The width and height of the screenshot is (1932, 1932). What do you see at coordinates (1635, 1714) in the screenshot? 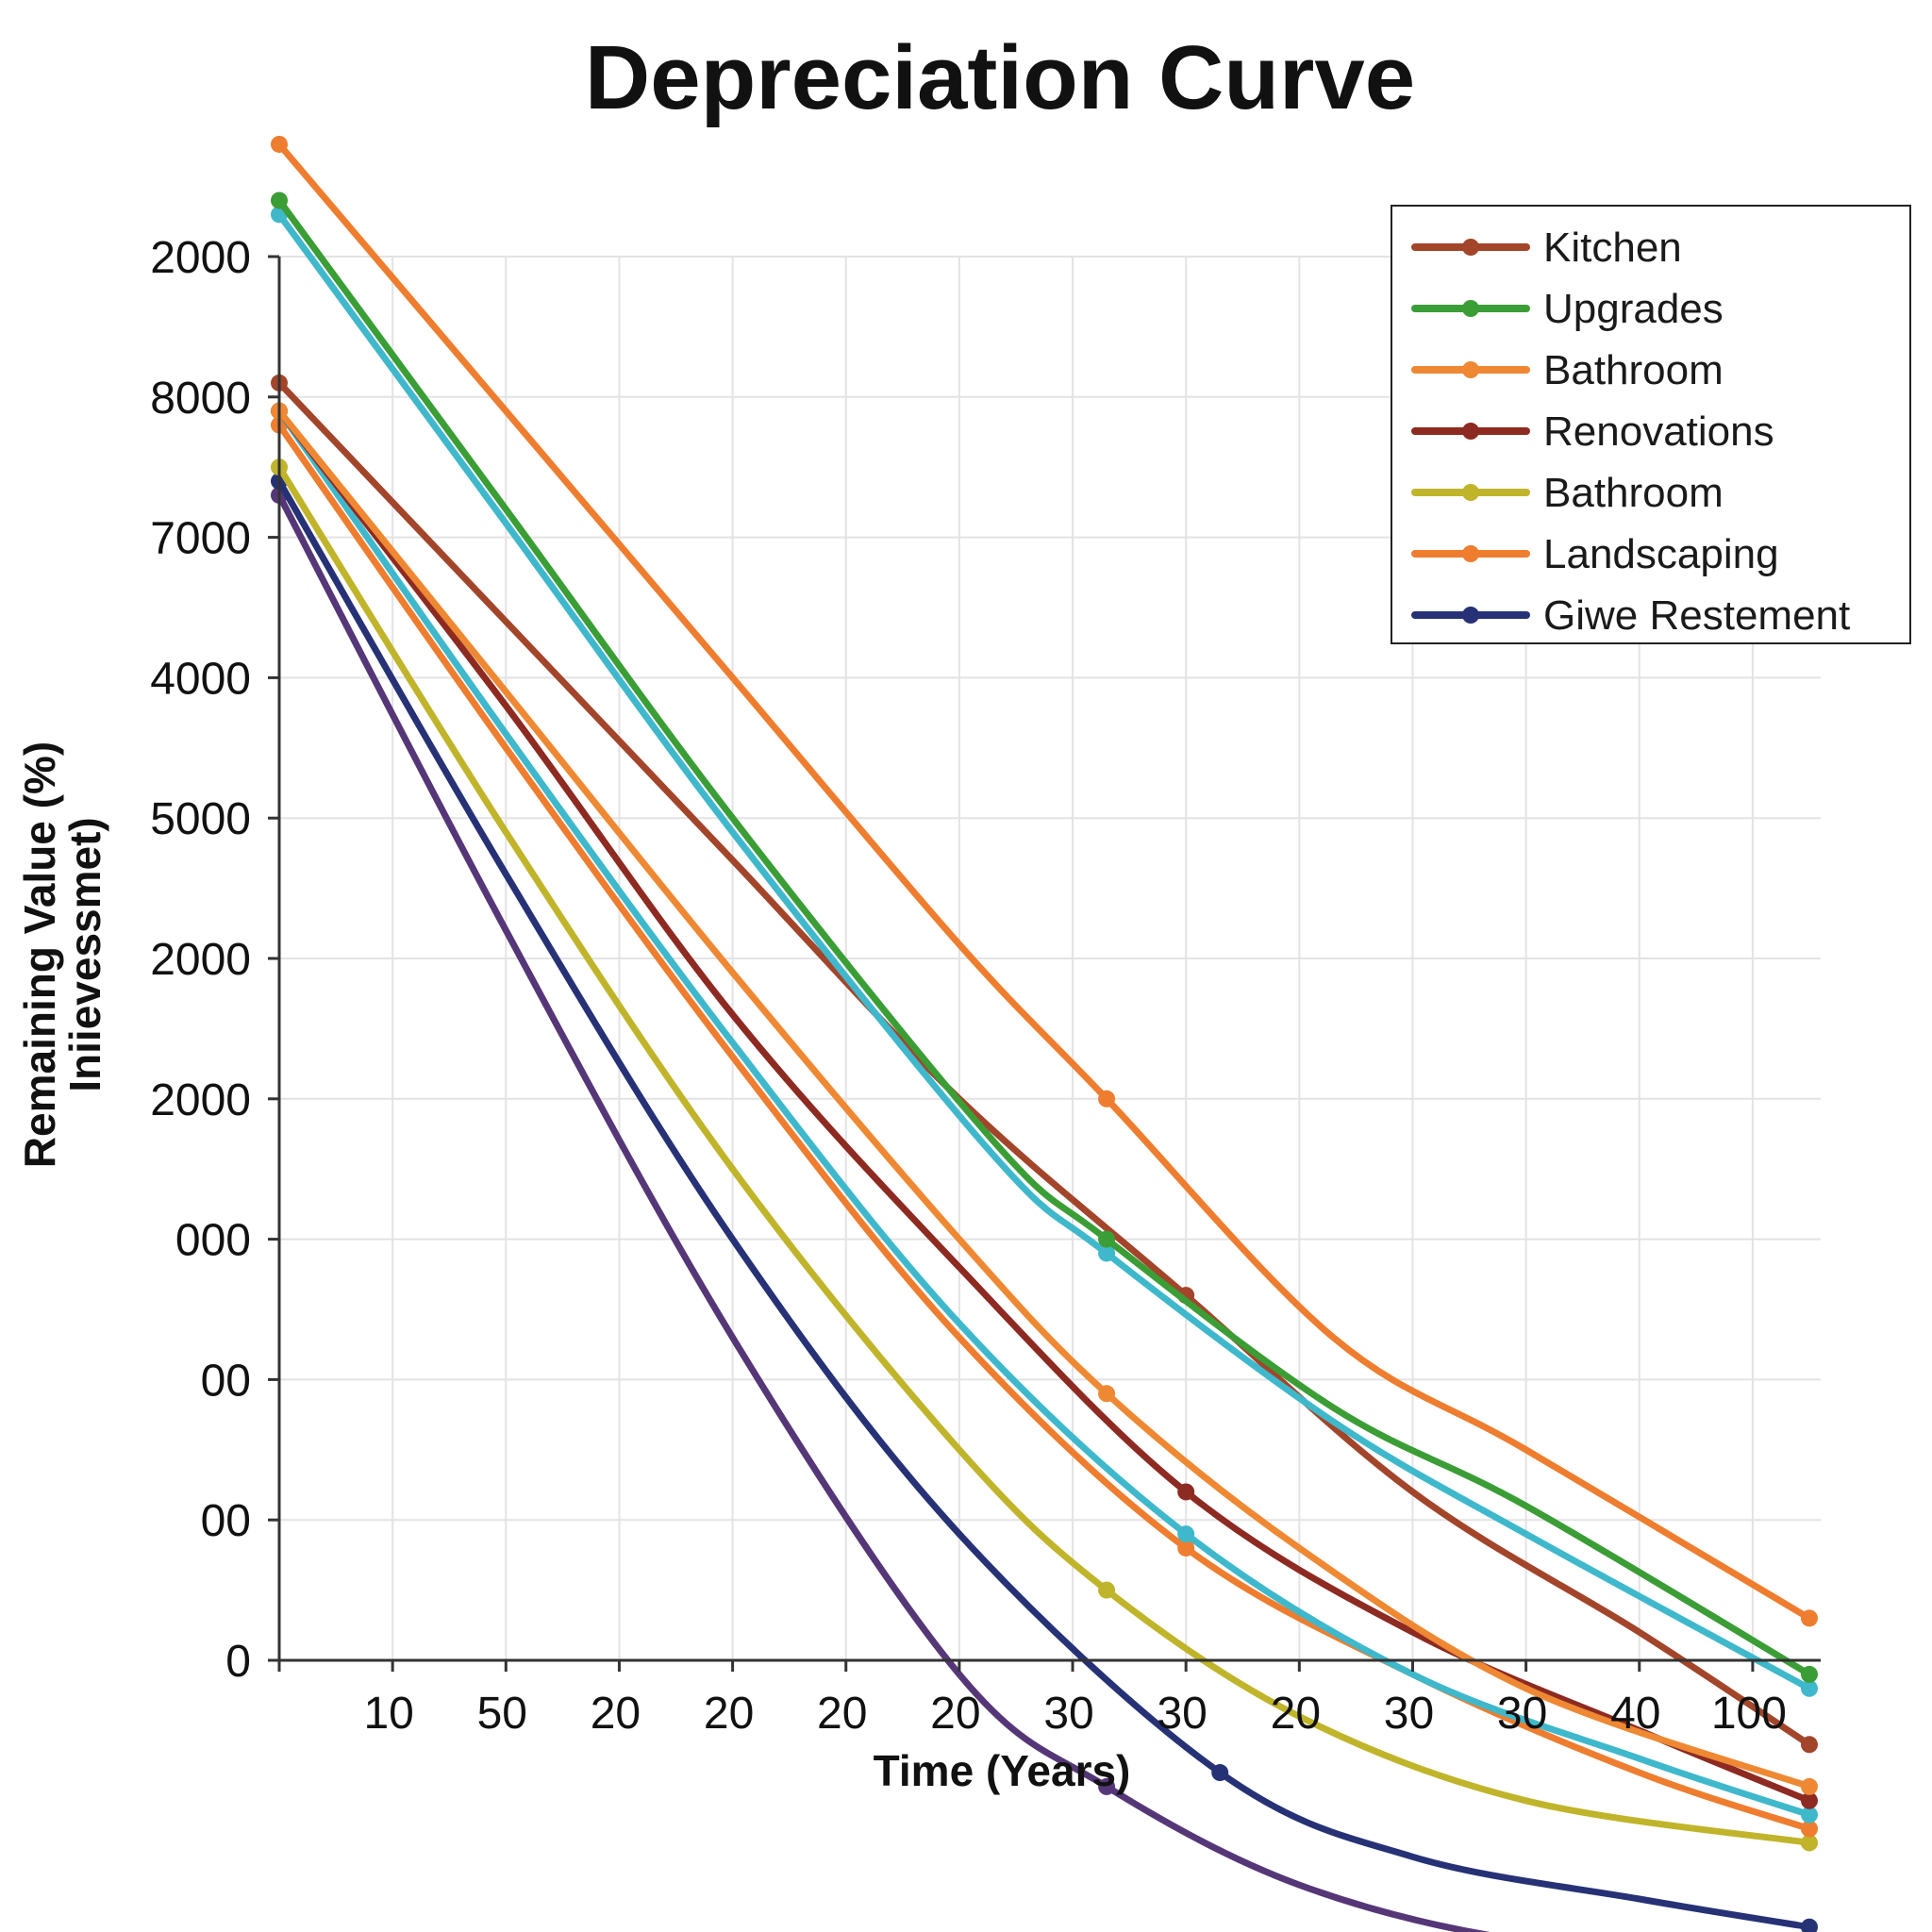
I see `x-tick-label: 40` at bounding box center [1635, 1714].